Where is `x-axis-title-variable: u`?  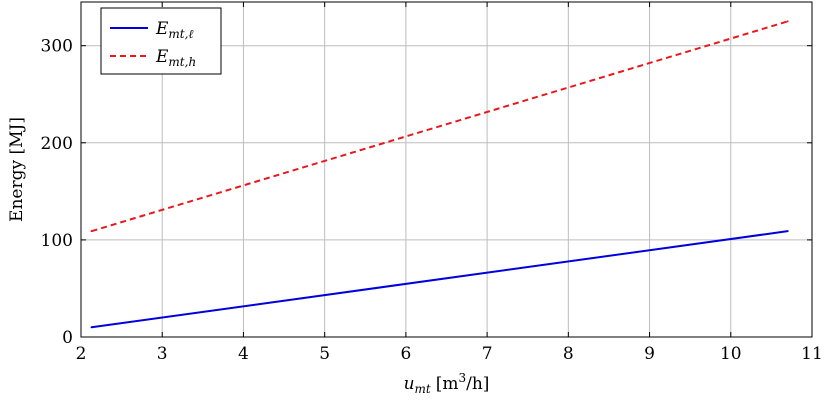 x-axis-title-variable: u is located at coordinates (409, 384).